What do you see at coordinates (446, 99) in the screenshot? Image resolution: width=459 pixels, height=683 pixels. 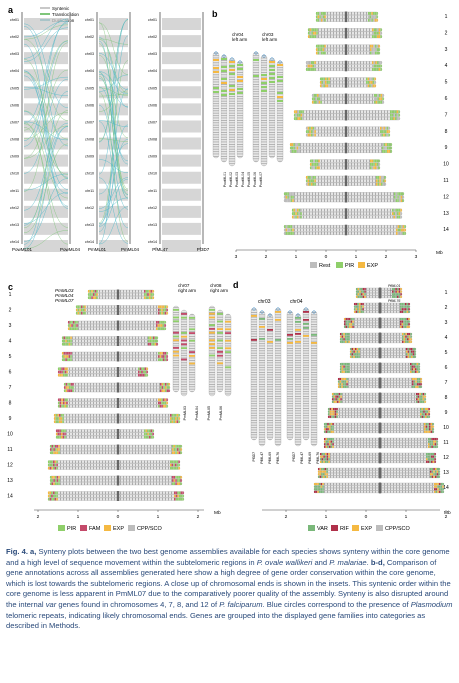 I see `row-label: 6` at bounding box center [446, 99].